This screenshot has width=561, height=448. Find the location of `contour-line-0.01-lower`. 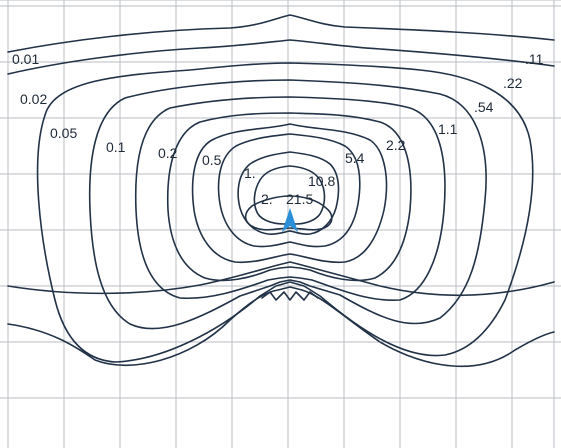

contour-line-0.01-lower is located at coordinates (281, 279).